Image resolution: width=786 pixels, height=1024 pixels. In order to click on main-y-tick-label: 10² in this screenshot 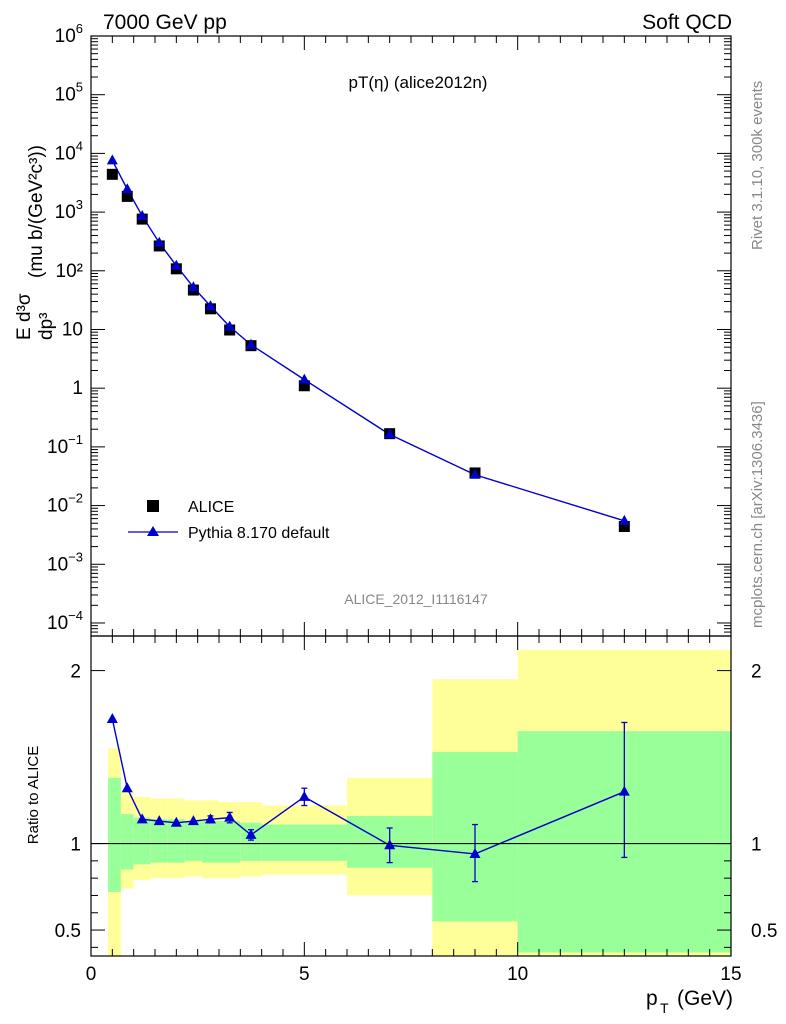, I will do `click(69, 271)`.